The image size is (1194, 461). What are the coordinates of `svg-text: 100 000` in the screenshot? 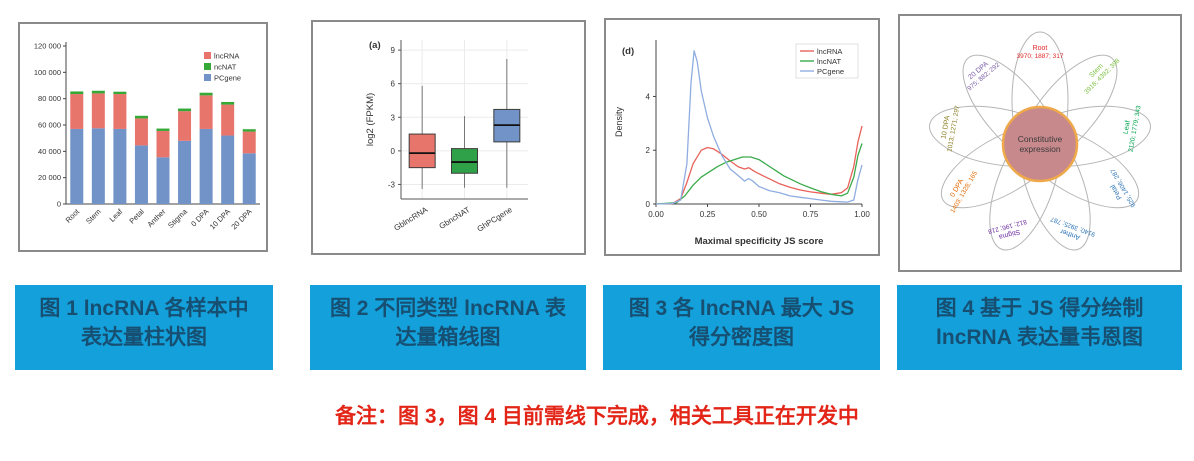 It's located at (47, 72).